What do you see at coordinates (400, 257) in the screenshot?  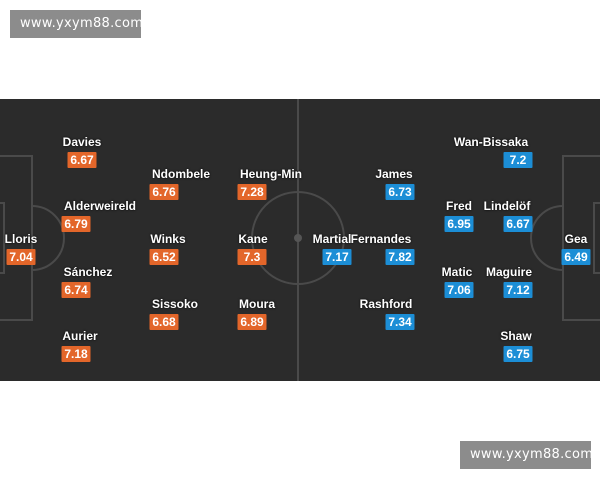 I see `rating-badge: 7.82` at bounding box center [400, 257].